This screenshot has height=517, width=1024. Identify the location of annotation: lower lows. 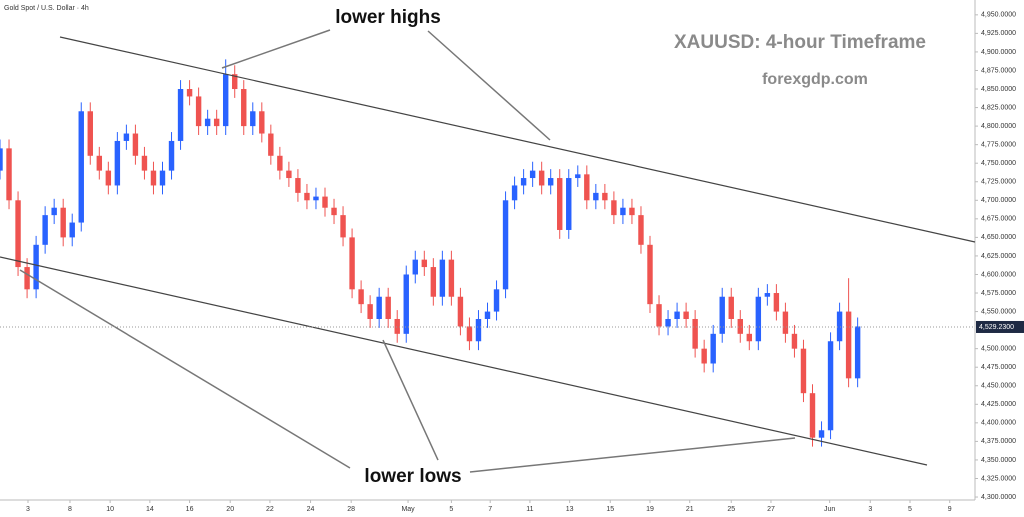
(412, 476).